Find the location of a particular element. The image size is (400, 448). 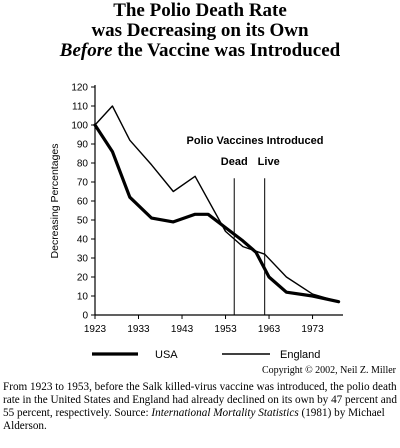

live-vaccine-label: Live is located at coordinates (269, 162).